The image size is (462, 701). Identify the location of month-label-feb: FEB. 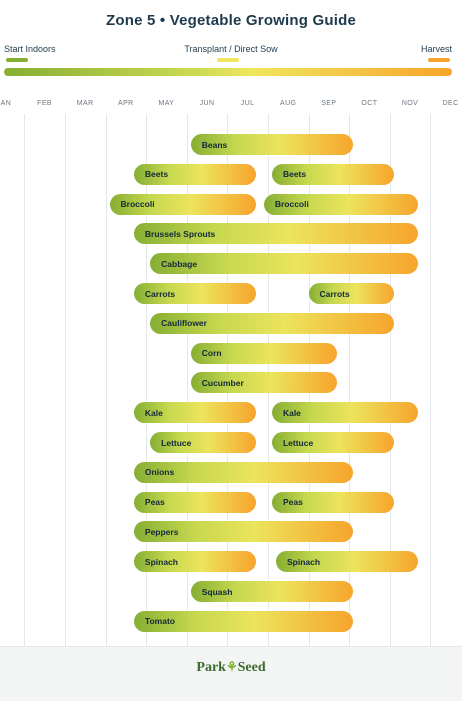
(45, 103).